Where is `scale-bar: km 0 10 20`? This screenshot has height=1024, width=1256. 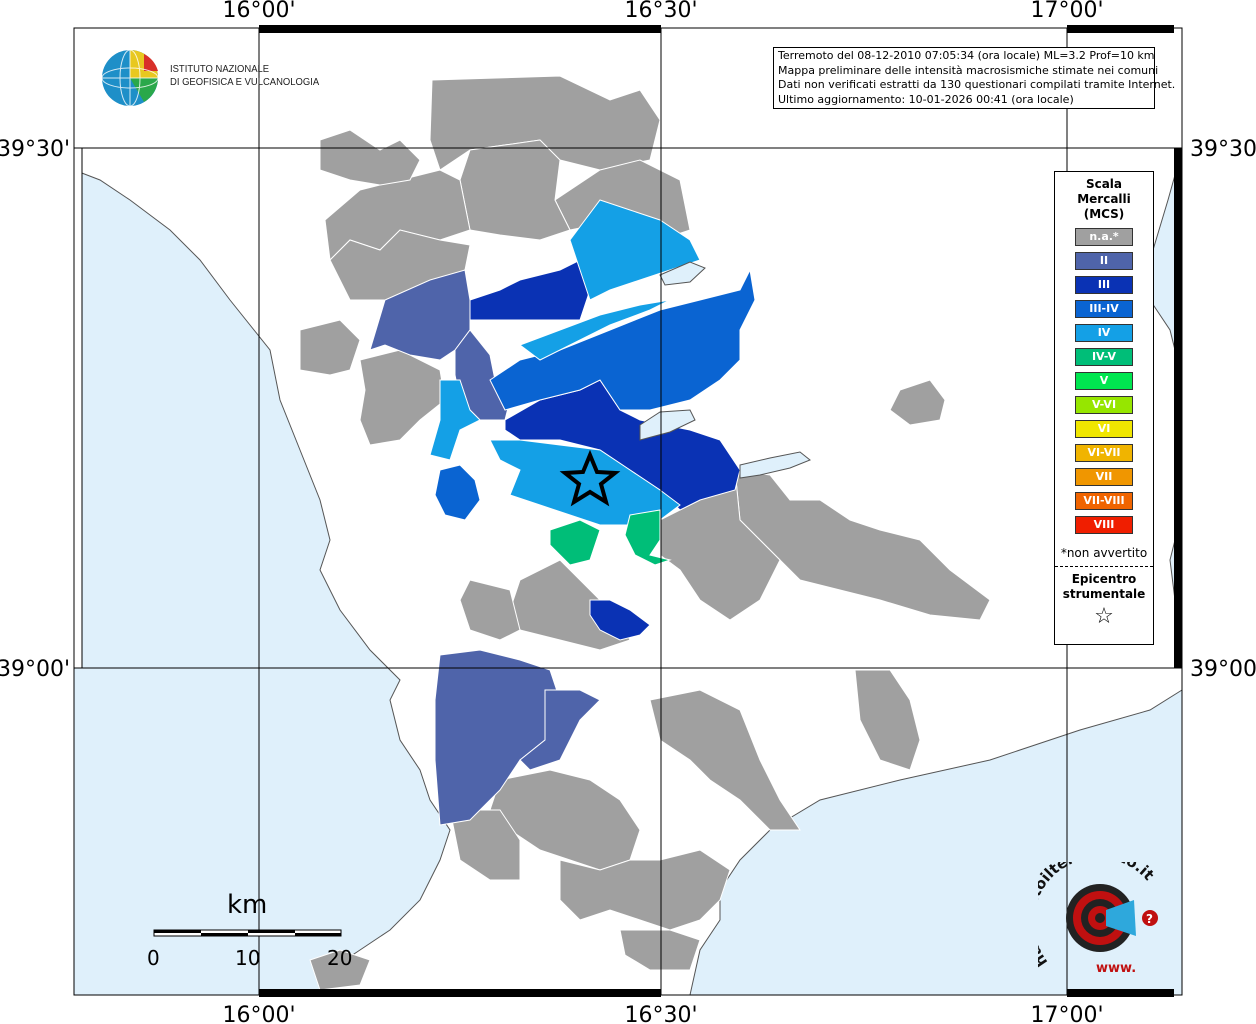 scale-bar: km 0 10 20 is located at coordinates (255, 930).